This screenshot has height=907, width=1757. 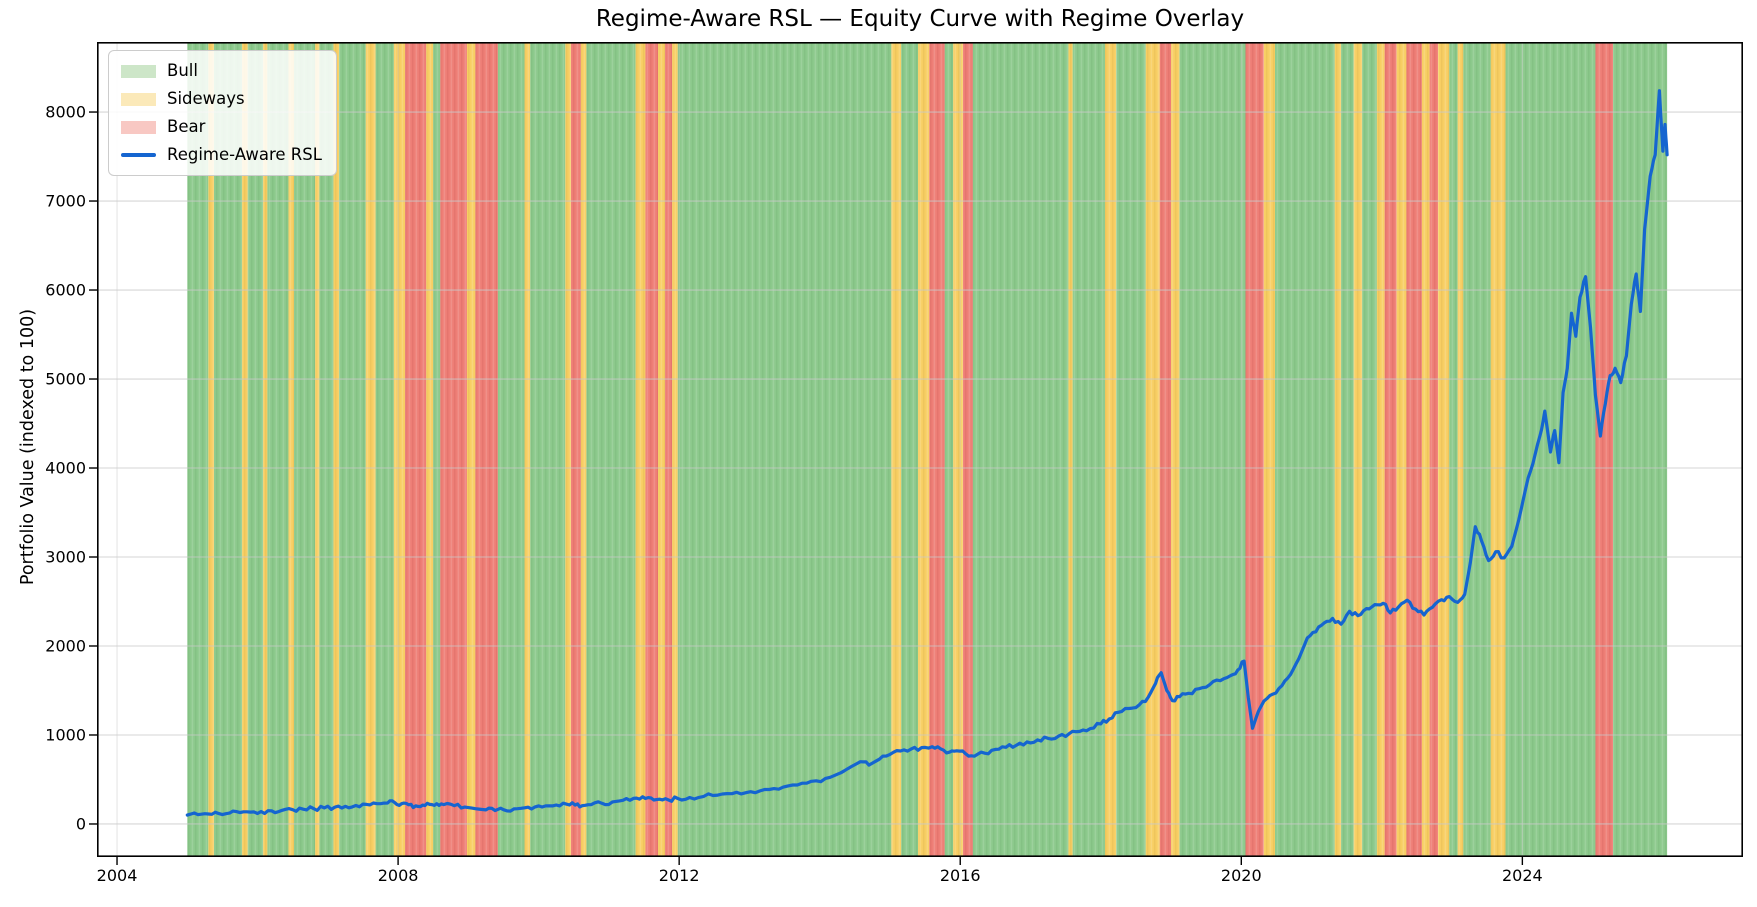 What do you see at coordinates (206, 98) in the screenshot?
I see `legend-label-sideways: Sideways` at bounding box center [206, 98].